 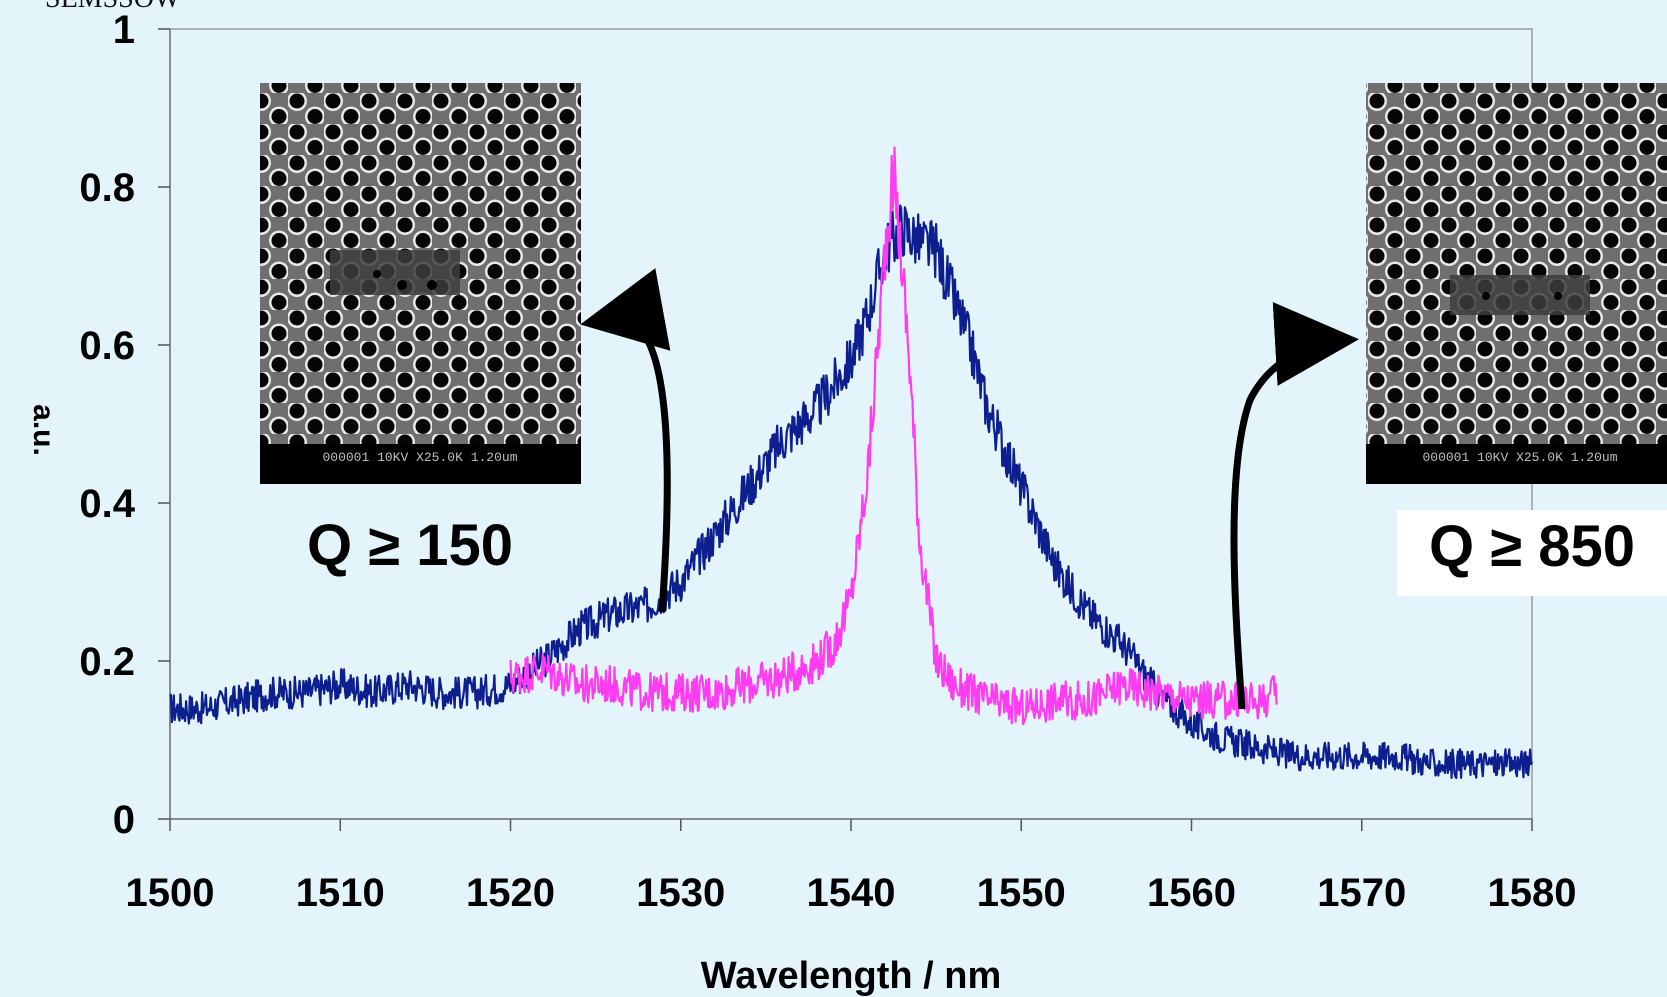 I want to click on right-q-label: Q ≥ 850, so click(x=1532, y=546).